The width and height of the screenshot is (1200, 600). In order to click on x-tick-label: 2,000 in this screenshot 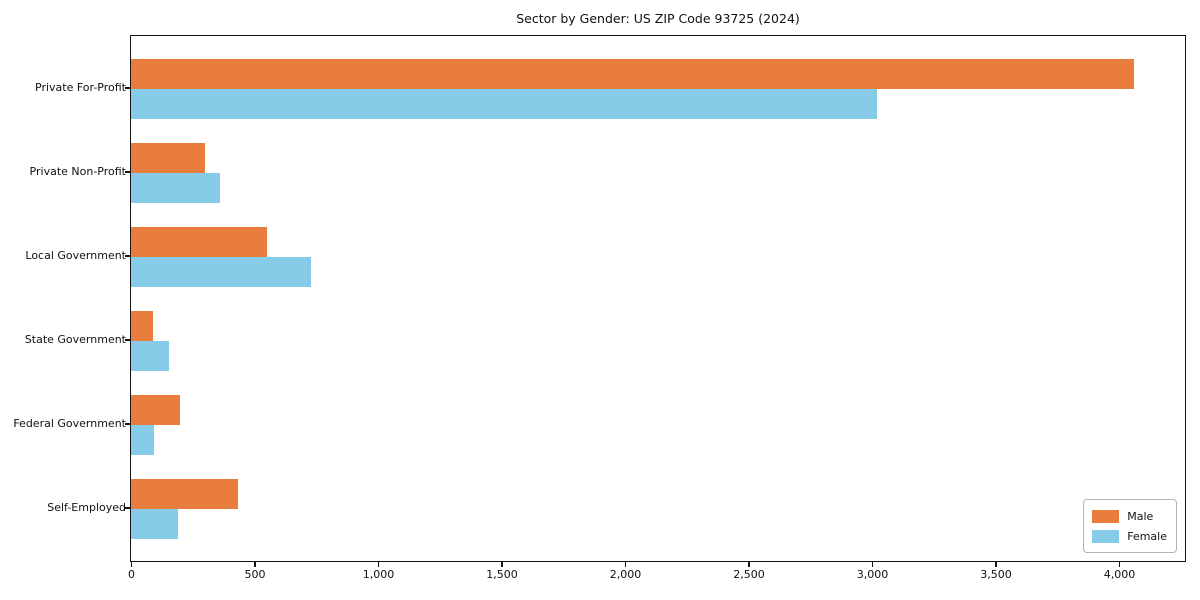, I will do `click(625, 574)`.